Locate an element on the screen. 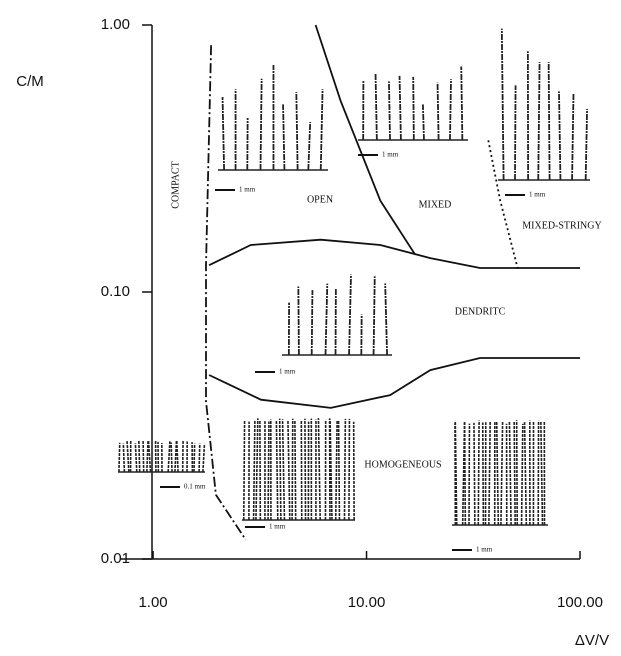  x-tick-label: 1.00 is located at coordinates (152, 602).